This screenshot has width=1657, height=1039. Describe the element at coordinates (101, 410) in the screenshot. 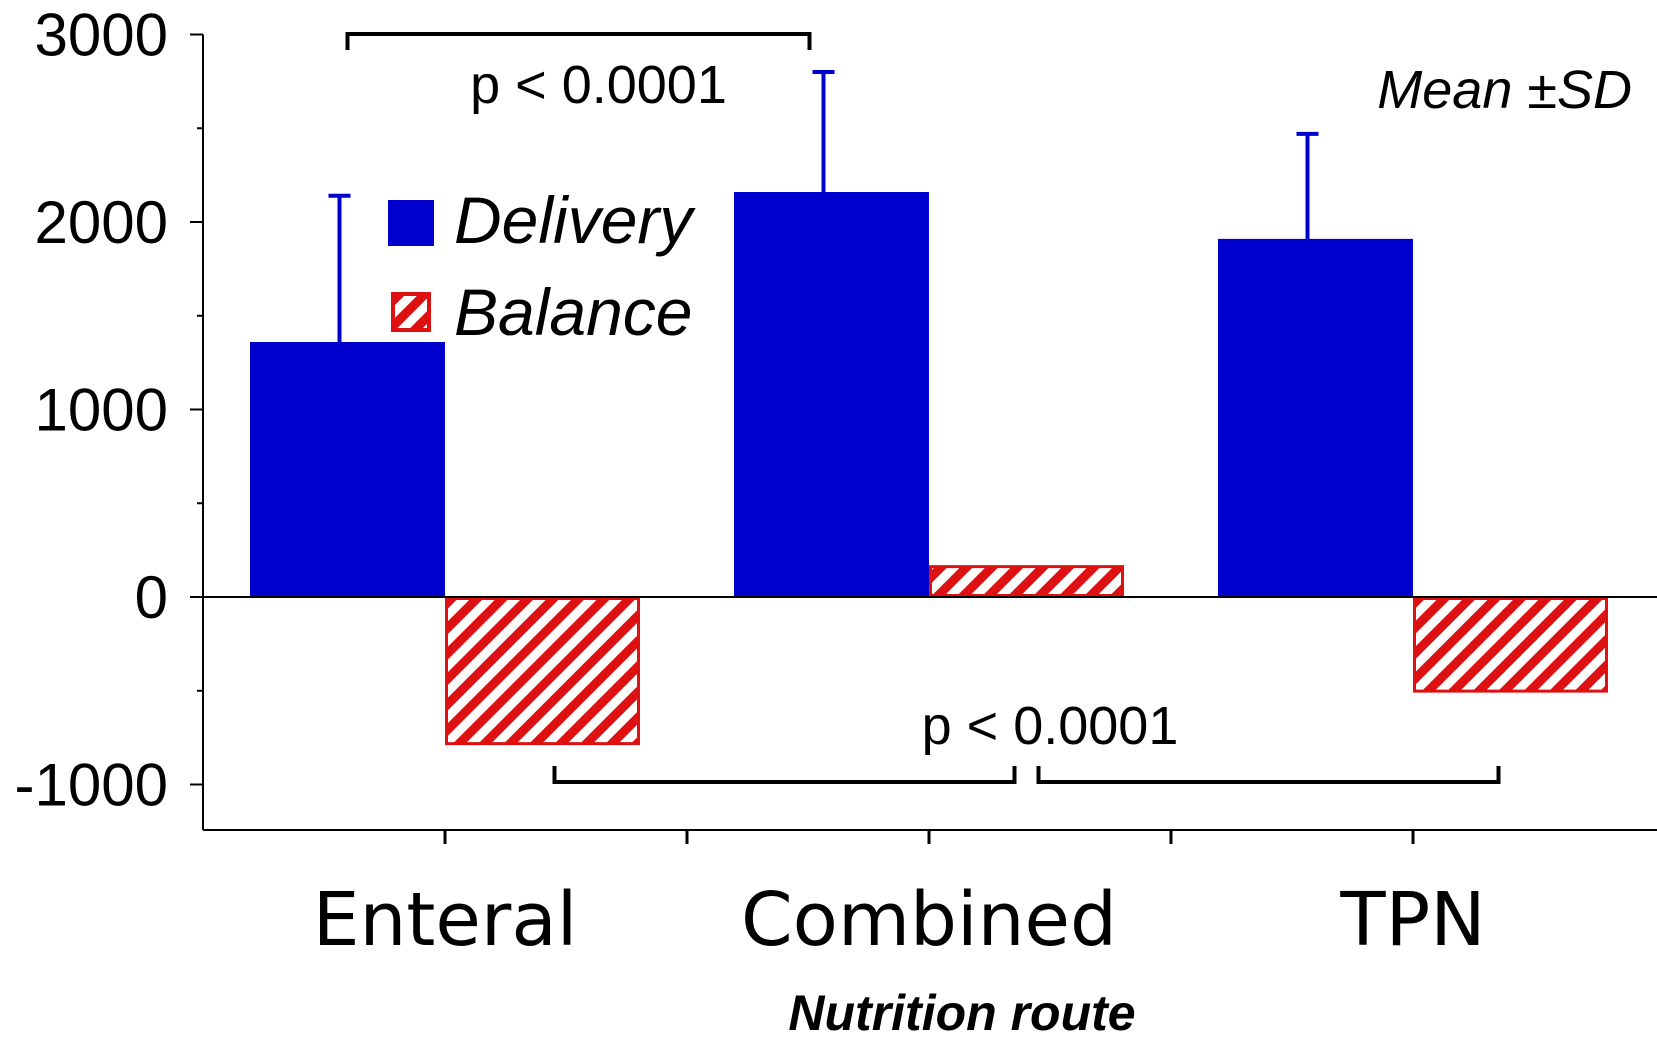

I see `y-tick-label-1000: 1000` at that location.